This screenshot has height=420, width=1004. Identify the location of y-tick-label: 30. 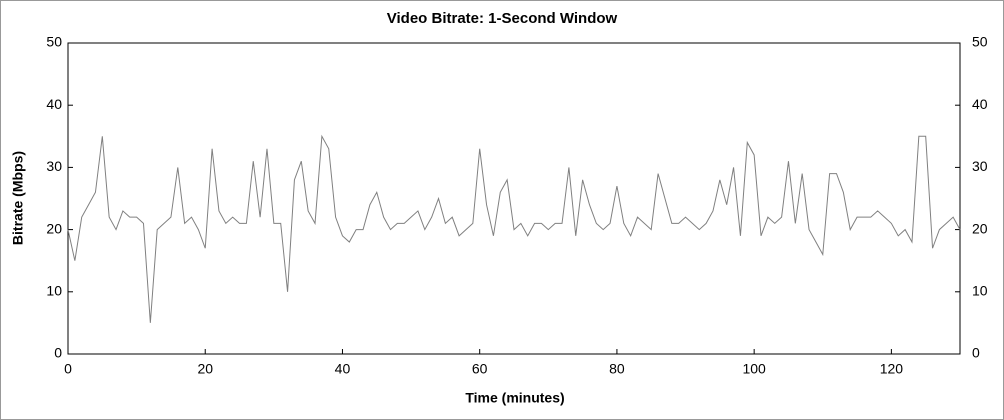
(54, 166).